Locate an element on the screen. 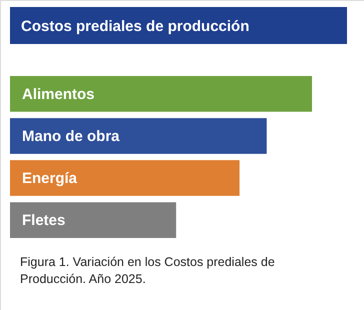 The width and height of the screenshot is (364, 310). y-tick-label: Alimentos is located at coordinates (58, 94).